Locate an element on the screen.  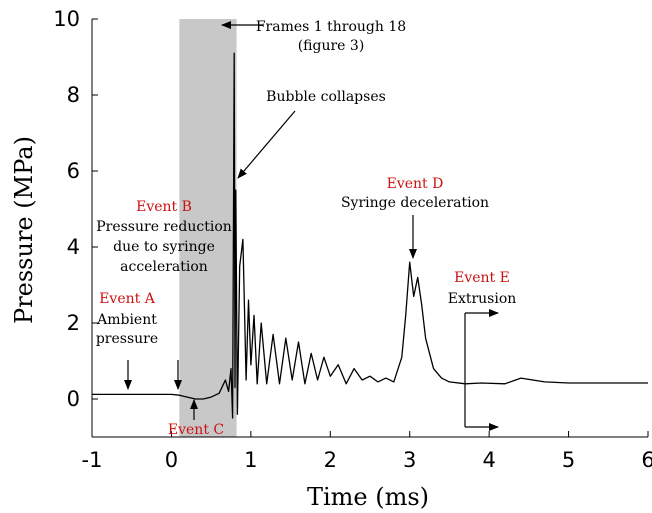
y-tick-label: 6 is located at coordinates (73, 171).